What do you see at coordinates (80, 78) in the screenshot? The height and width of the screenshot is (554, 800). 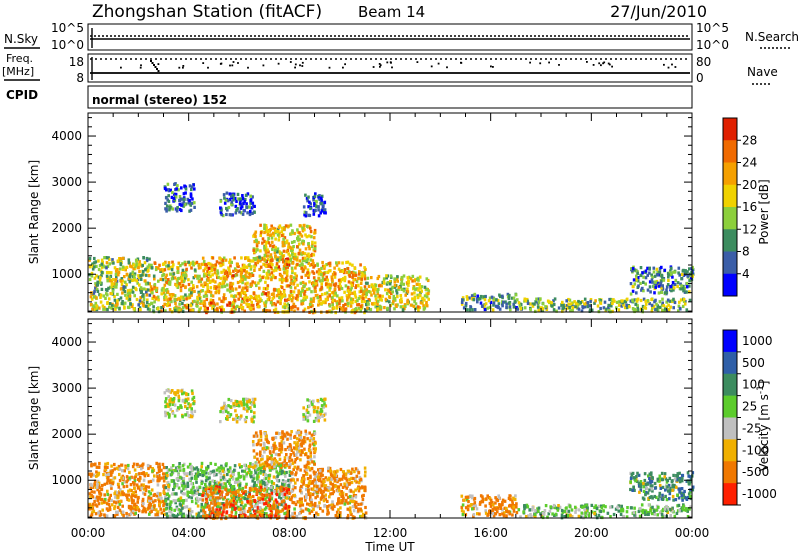 I see `freq-tick-bottom: 8` at bounding box center [80, 78].